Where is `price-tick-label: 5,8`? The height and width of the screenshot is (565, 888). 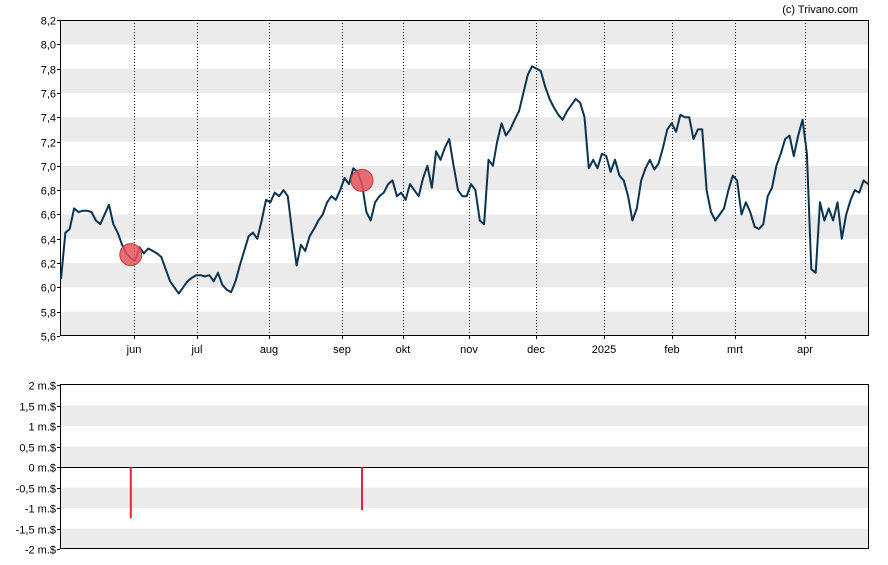 price-tick-label: 5,8 is located at coordinates (48, 314).